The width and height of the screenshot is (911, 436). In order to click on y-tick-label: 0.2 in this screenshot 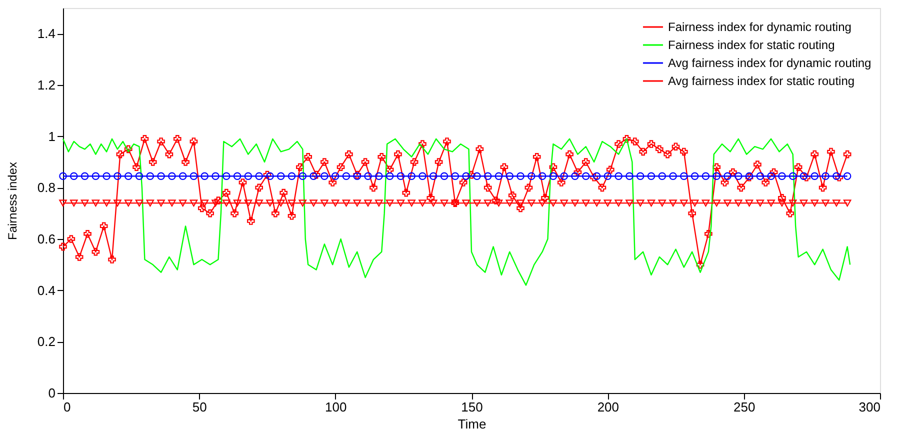, I will do `click(46, 342)`.